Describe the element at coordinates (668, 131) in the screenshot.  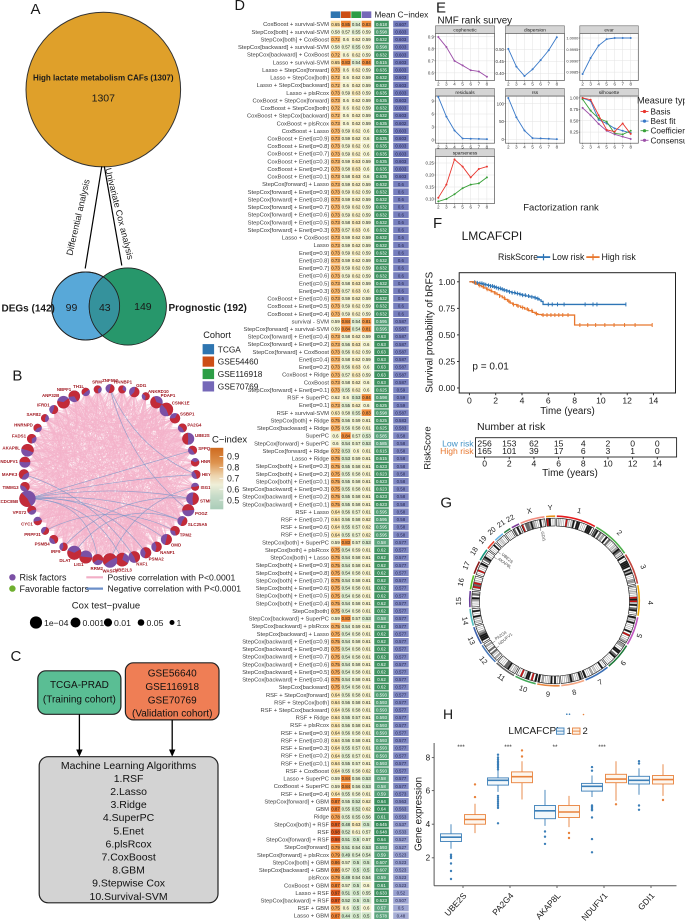
I see `svg-text: Coefficients` at that location.